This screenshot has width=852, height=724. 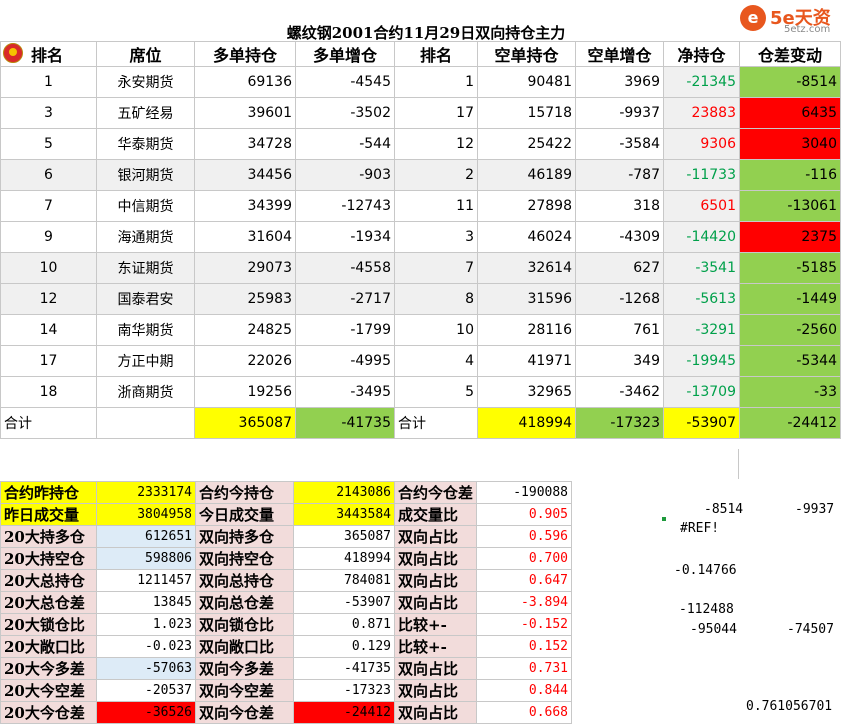 I want to click on short-cell: 90481, so click(x=526, y=82).